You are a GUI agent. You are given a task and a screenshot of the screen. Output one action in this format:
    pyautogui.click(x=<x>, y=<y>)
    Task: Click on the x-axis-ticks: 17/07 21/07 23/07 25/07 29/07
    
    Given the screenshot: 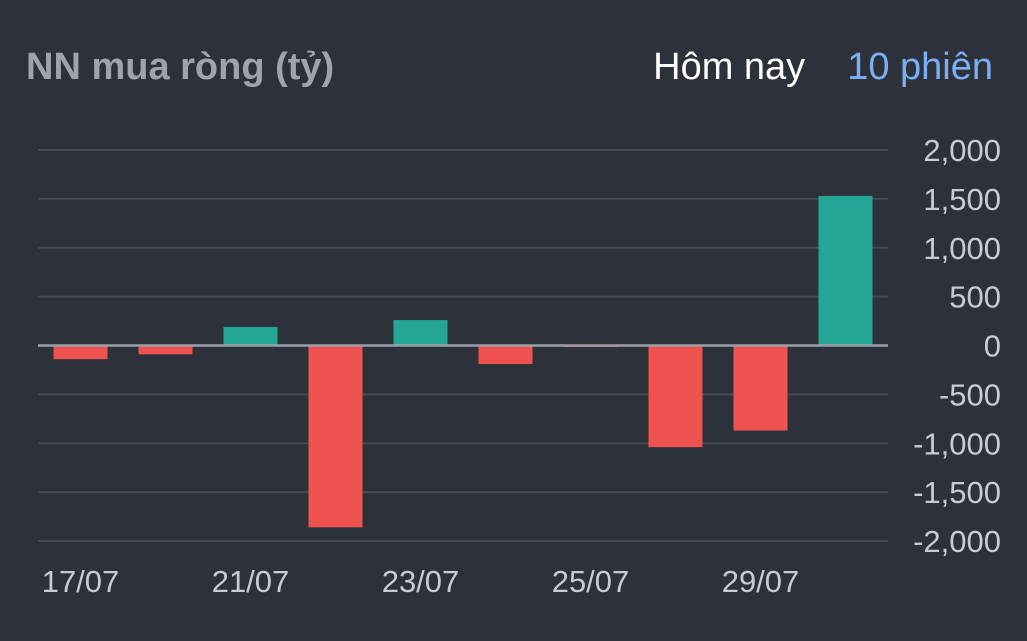 What is the action you would take?
    pyautogui.click(x=421, y=581)
    